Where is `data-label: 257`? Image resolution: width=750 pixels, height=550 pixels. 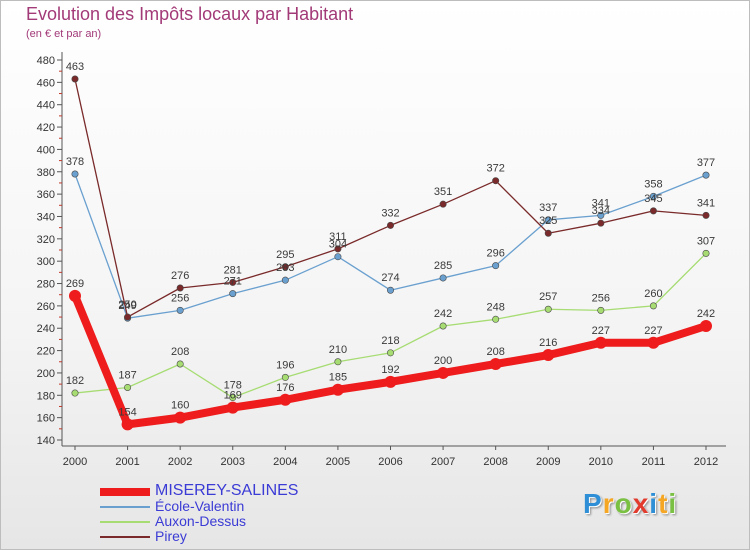
data-label: 257 is located at coordinates (548, 297).